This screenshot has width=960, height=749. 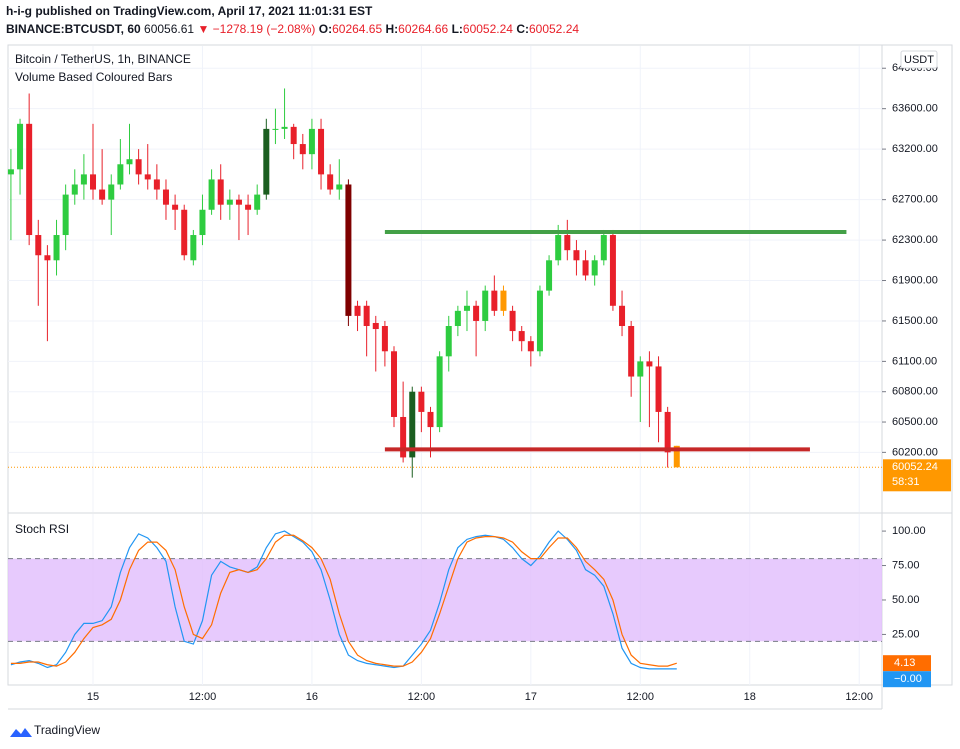 I want to click on last-value-label: 4.13, so click(x=904, y=663).